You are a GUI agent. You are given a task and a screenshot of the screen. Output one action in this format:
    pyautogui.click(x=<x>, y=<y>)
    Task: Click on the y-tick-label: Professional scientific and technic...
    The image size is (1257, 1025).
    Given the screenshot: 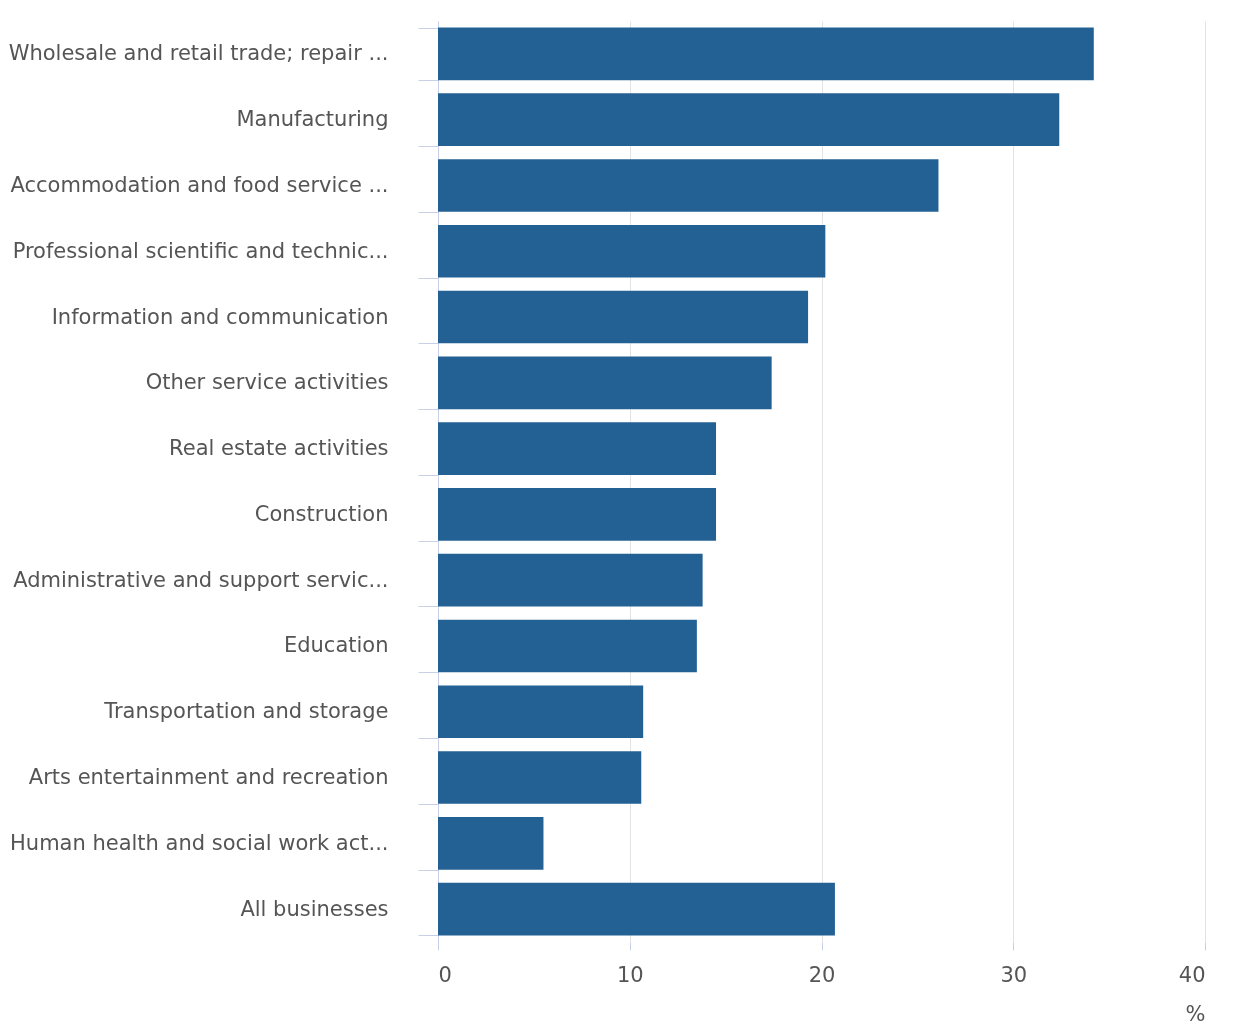 What is the action you would take?
    pyautogui.click(x=200, y=250)
    